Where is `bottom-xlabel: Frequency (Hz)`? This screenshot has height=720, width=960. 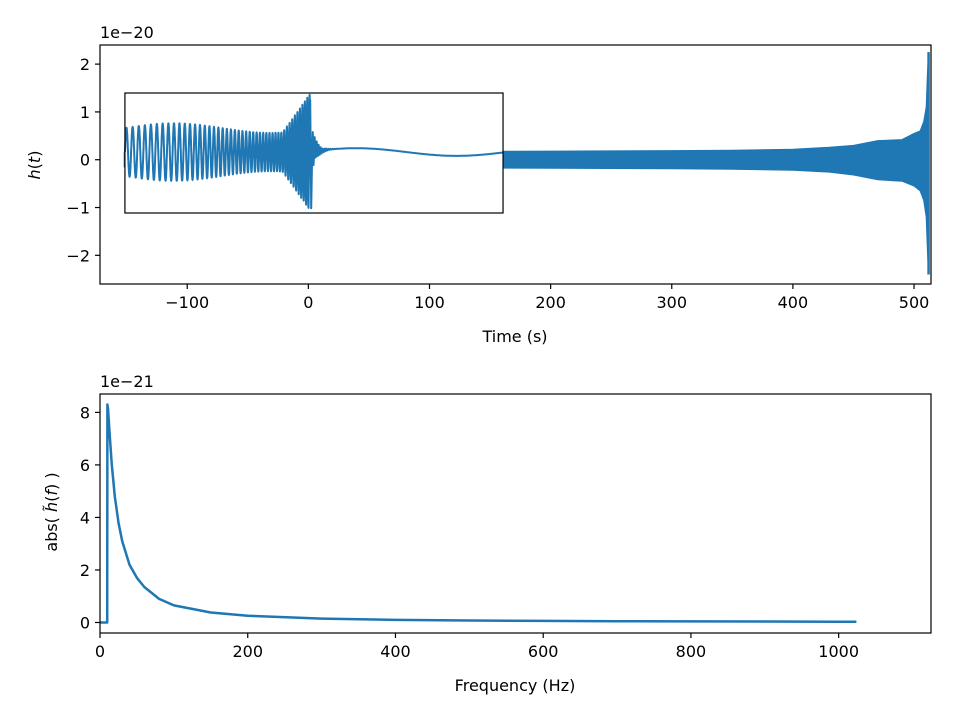 bottom-xlabel: Frequency (Hz) is located at coordinates (515, 685).